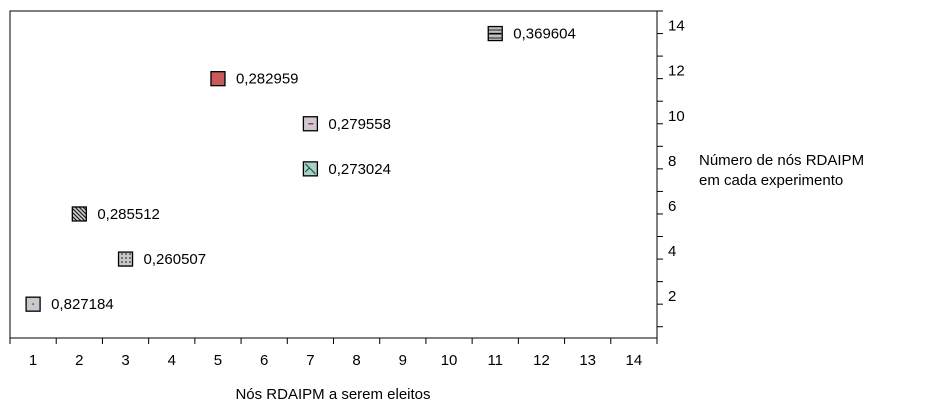 The height and width of the screenshot is (410, 939). Describe the element at coordinates (128, 214) in the screenshot. I see `data-label-3: 0,285512` at that location.